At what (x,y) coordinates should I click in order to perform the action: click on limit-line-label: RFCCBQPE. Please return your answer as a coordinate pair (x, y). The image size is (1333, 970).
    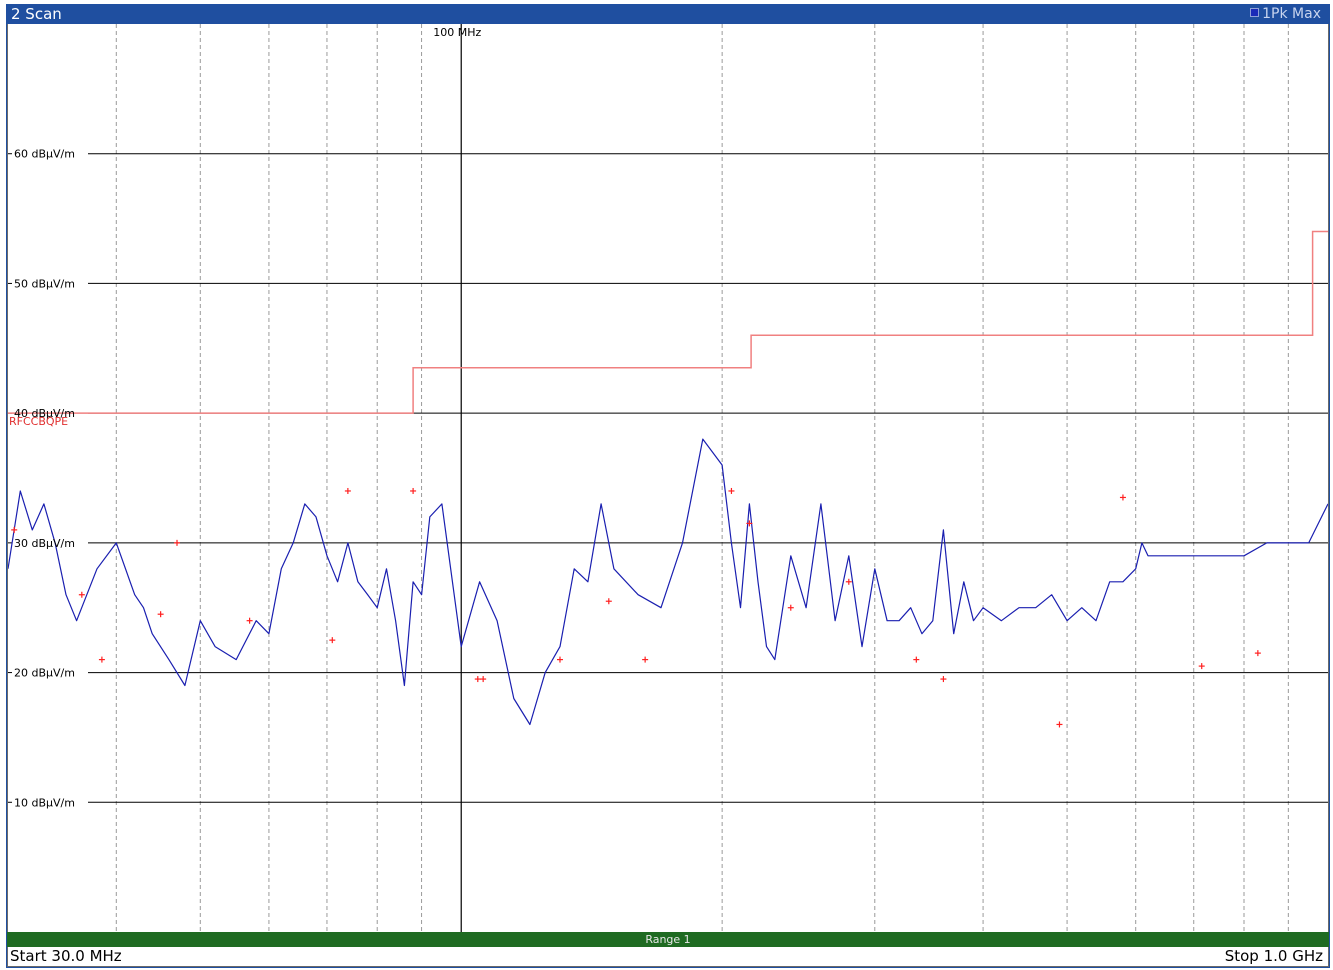
    Looking at the image, I should click on (38, 421).